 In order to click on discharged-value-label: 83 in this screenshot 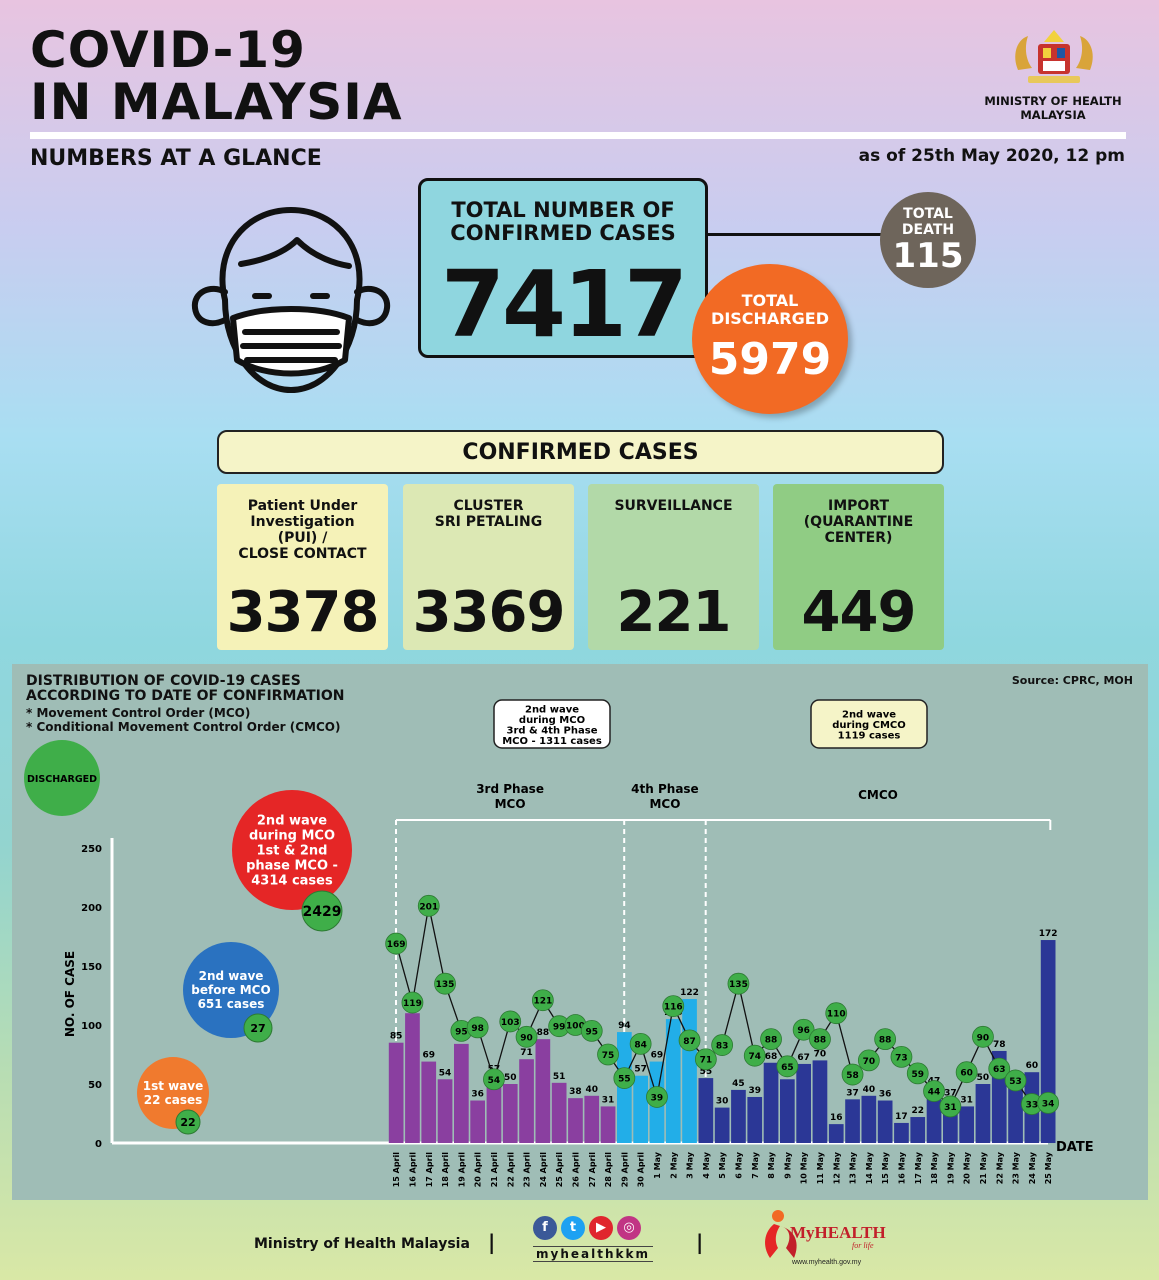, I will do `click(722, 1047)`.